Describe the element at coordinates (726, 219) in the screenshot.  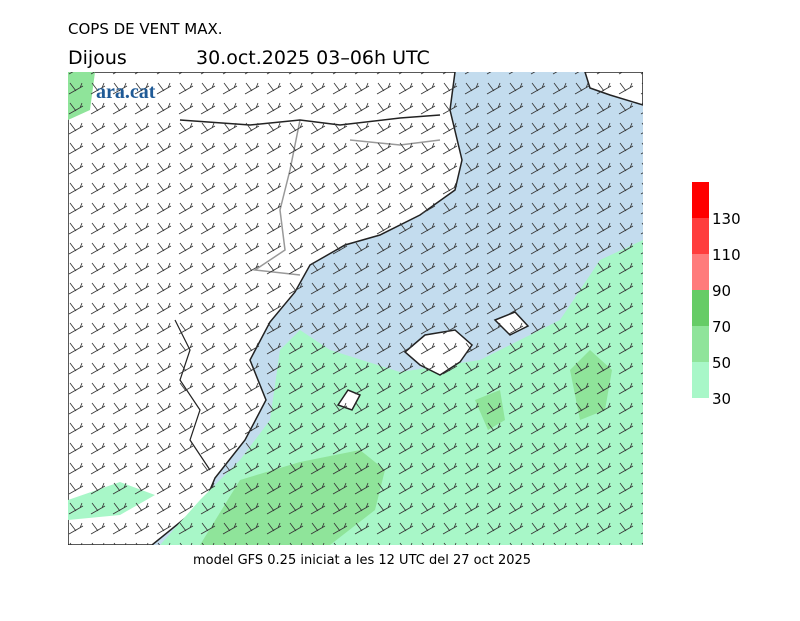
I see `colorbar-label: 130` at that location.